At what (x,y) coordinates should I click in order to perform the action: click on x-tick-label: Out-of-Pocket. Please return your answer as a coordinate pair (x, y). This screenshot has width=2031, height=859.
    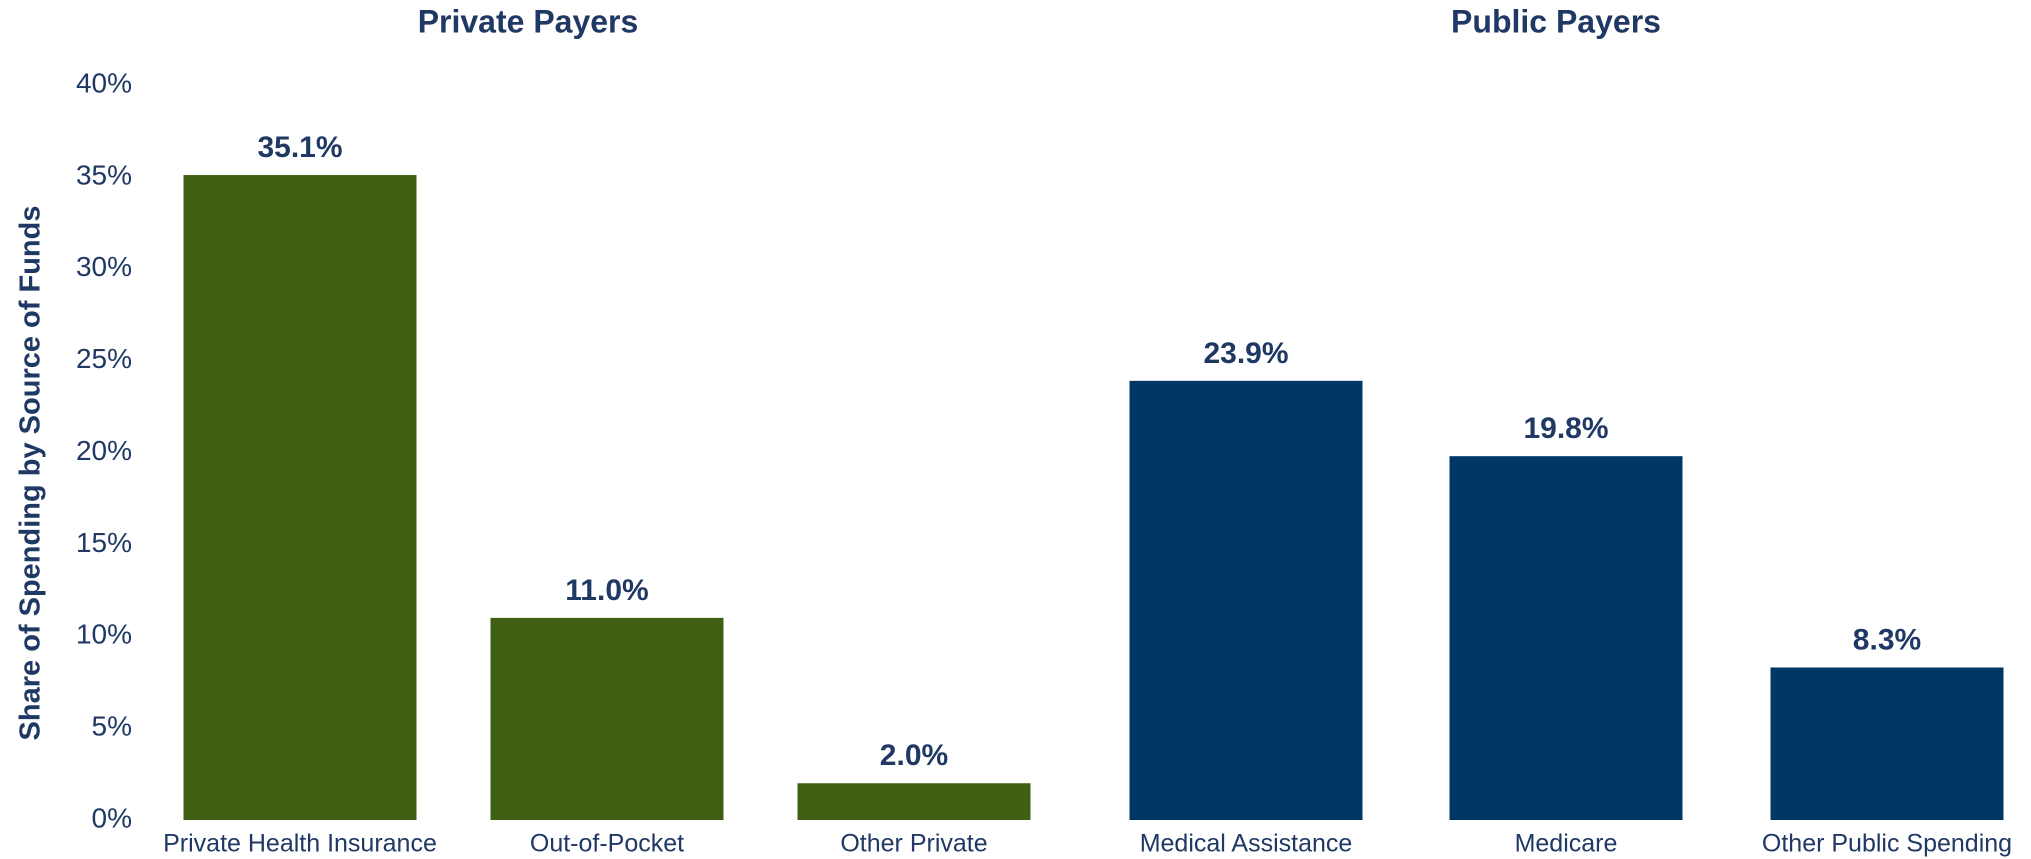
    Looking at the image, I should click on (607, 844).